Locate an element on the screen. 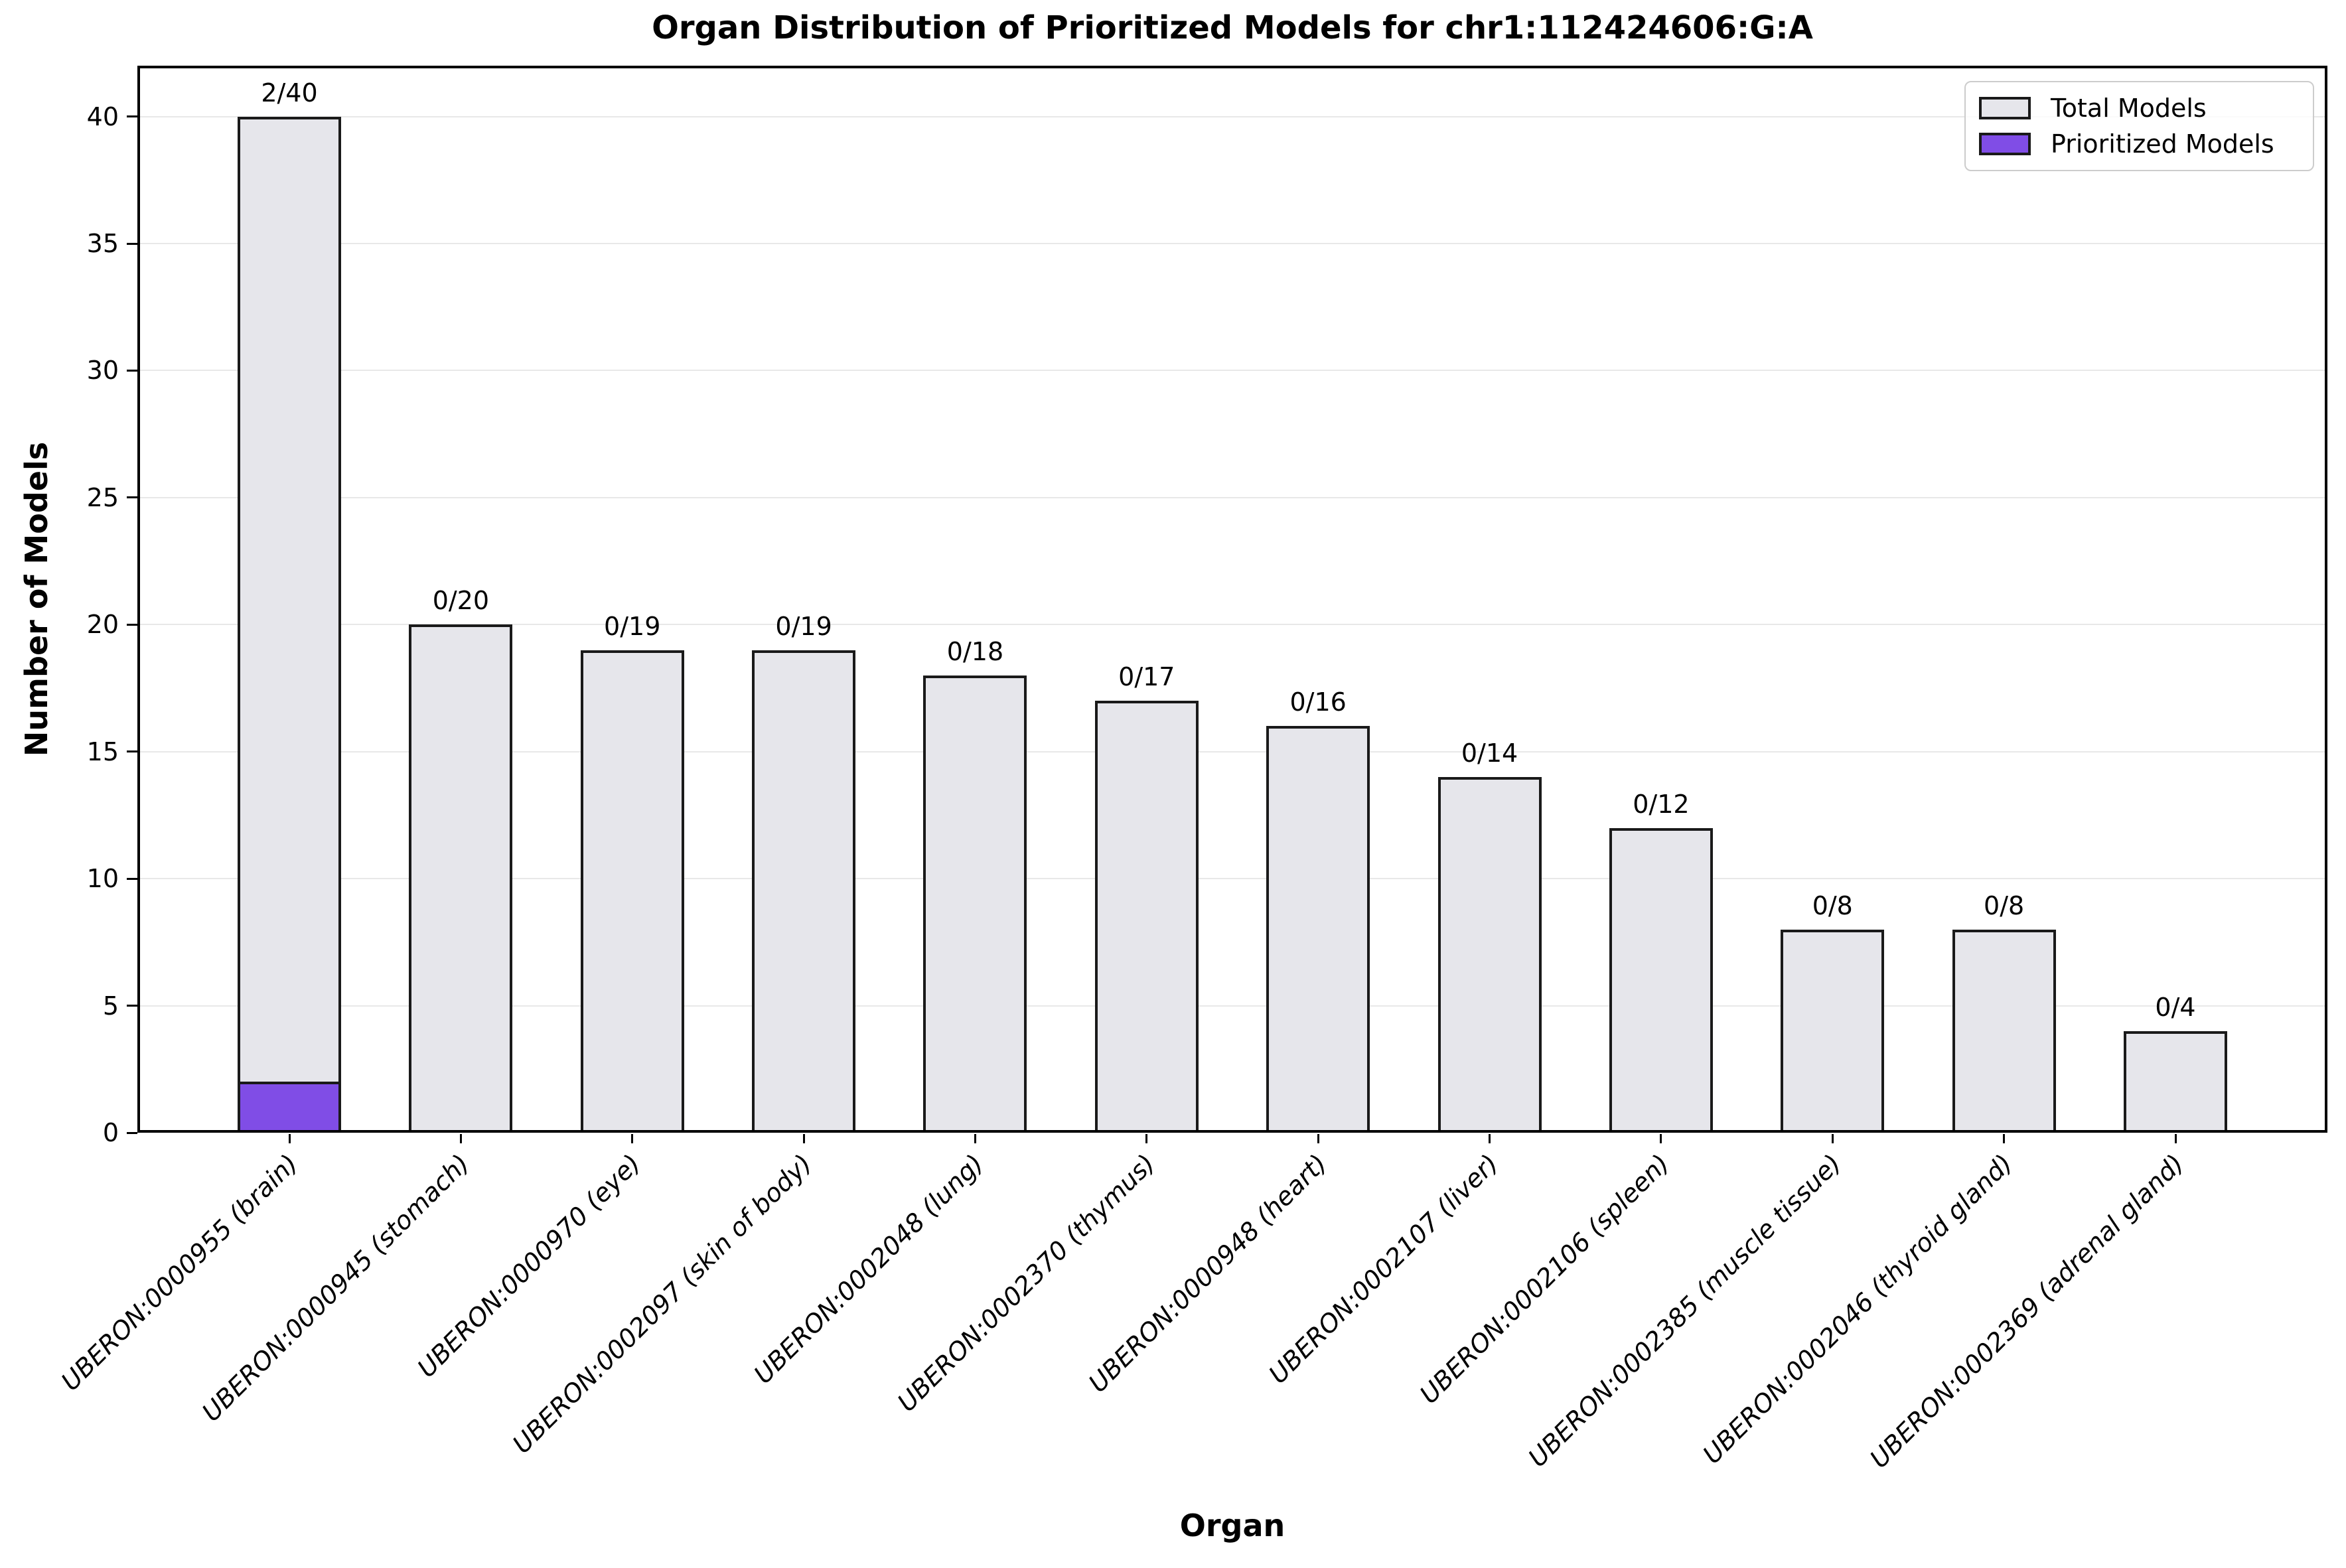  legend-label-total-models: Total Models is located at coordinates (2129, 108).